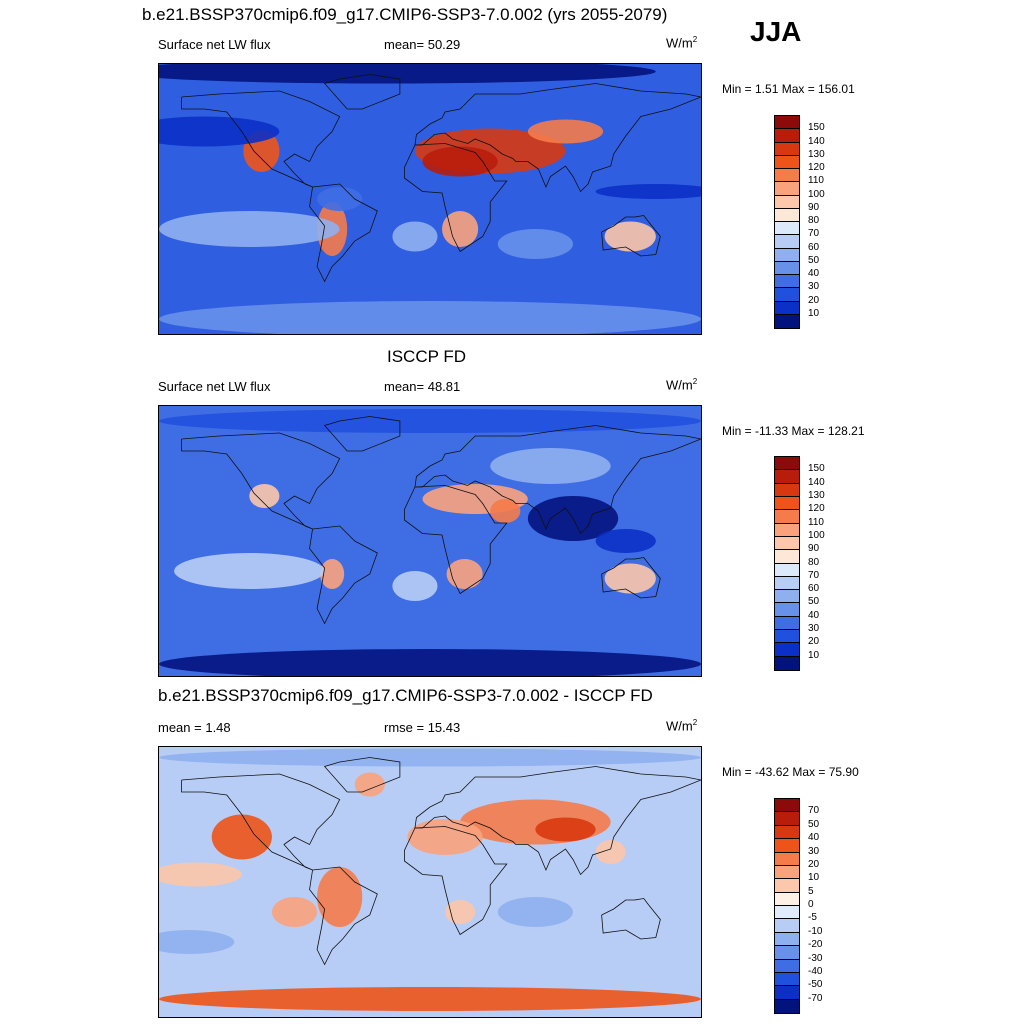 The height and width of the screenshot is (1024, 1024). I want to click on panel1-map, so click(430, 199).